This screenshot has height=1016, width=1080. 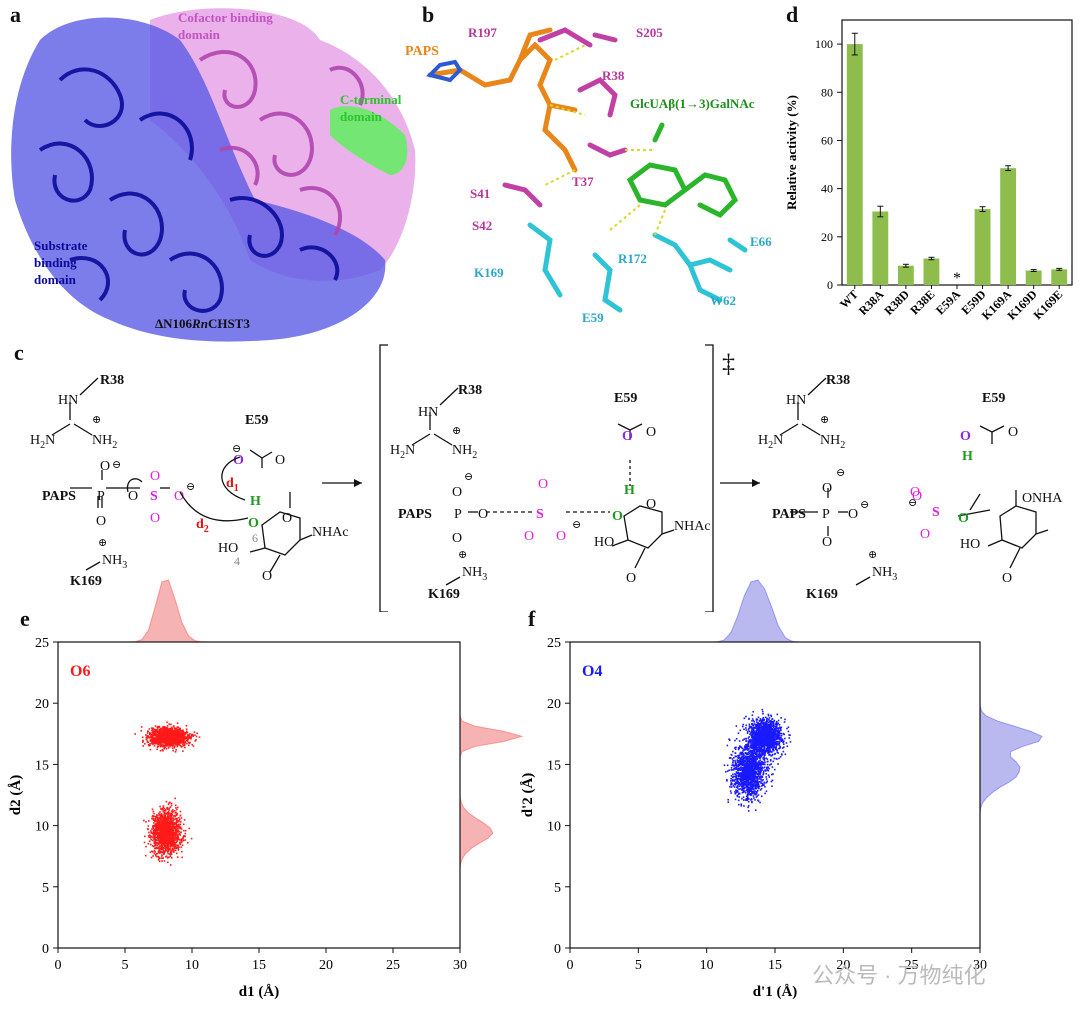 I want to click on y-axis-label: Relative activity (%), so click(x=791, y=152).